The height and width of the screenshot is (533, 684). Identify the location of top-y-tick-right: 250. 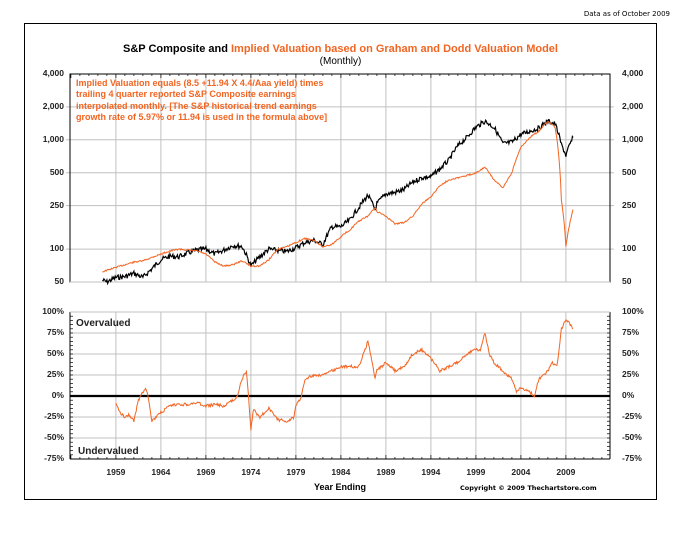
(629, 204).